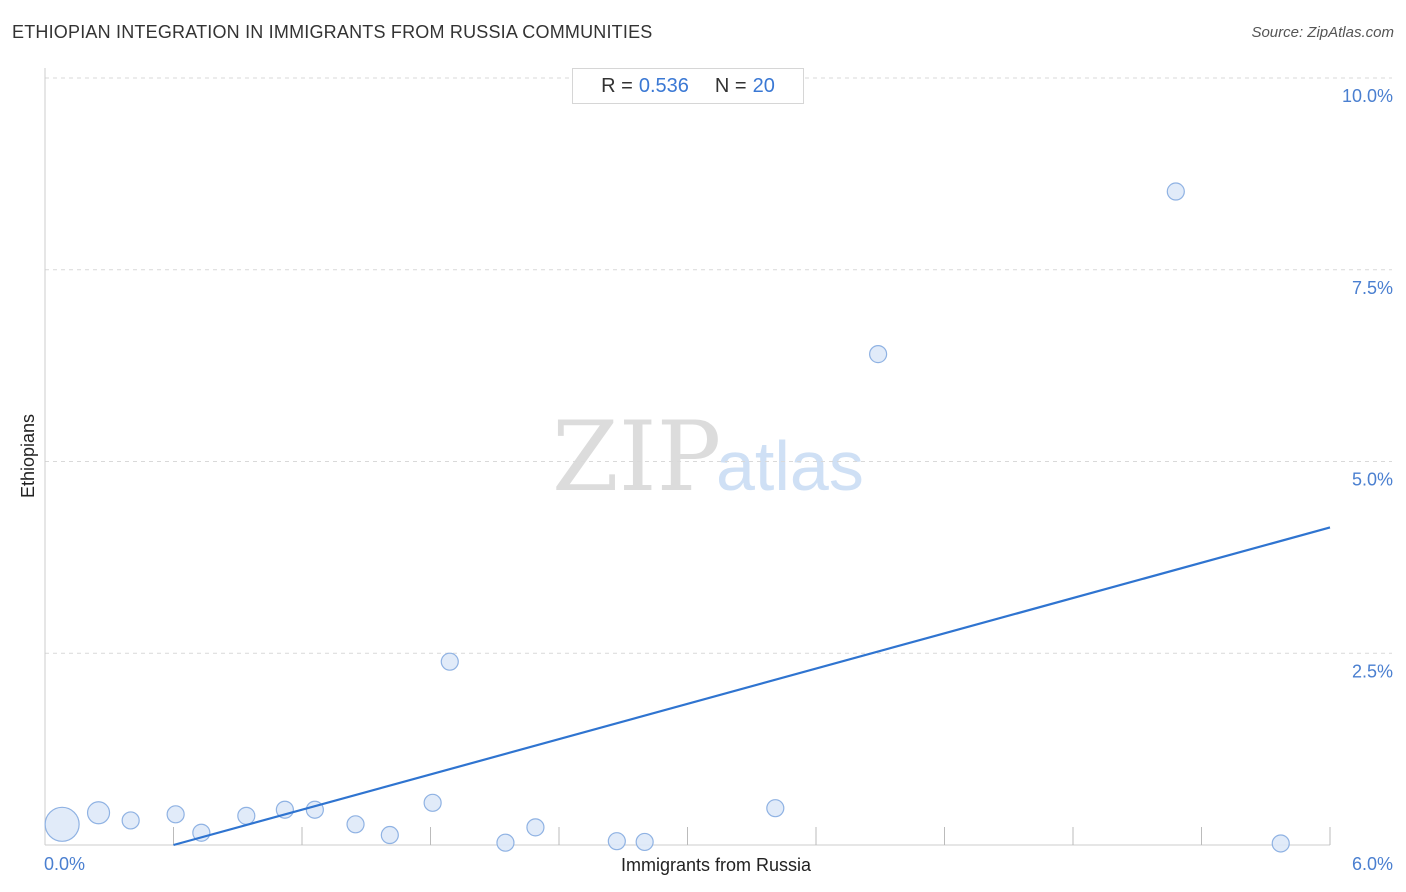 The height and width of the screenshot is (892, 1406). I want to click on y-tick-label-1: 5.0%, so click(1372, 480).